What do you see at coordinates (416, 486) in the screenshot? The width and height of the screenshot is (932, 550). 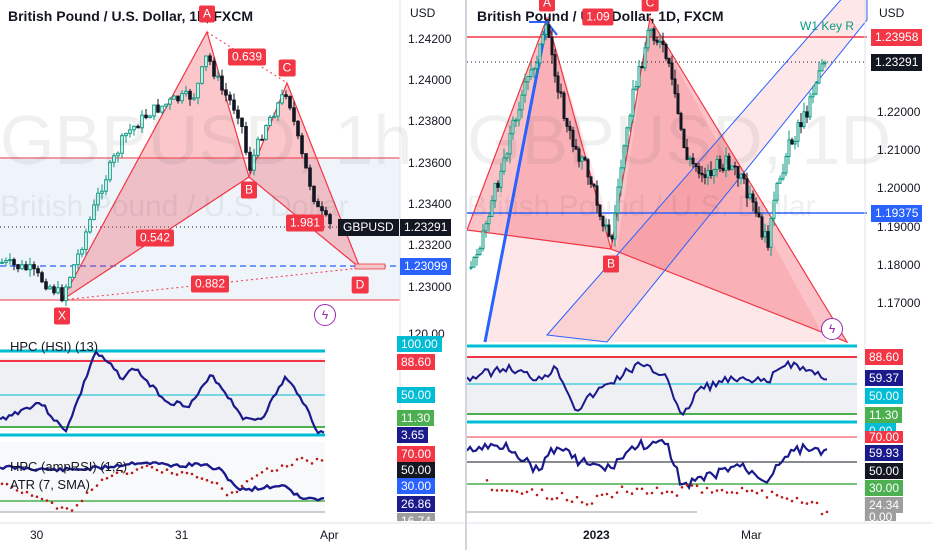 I see `amprsi-badge: 30.00` at bounding box center [416, 486].